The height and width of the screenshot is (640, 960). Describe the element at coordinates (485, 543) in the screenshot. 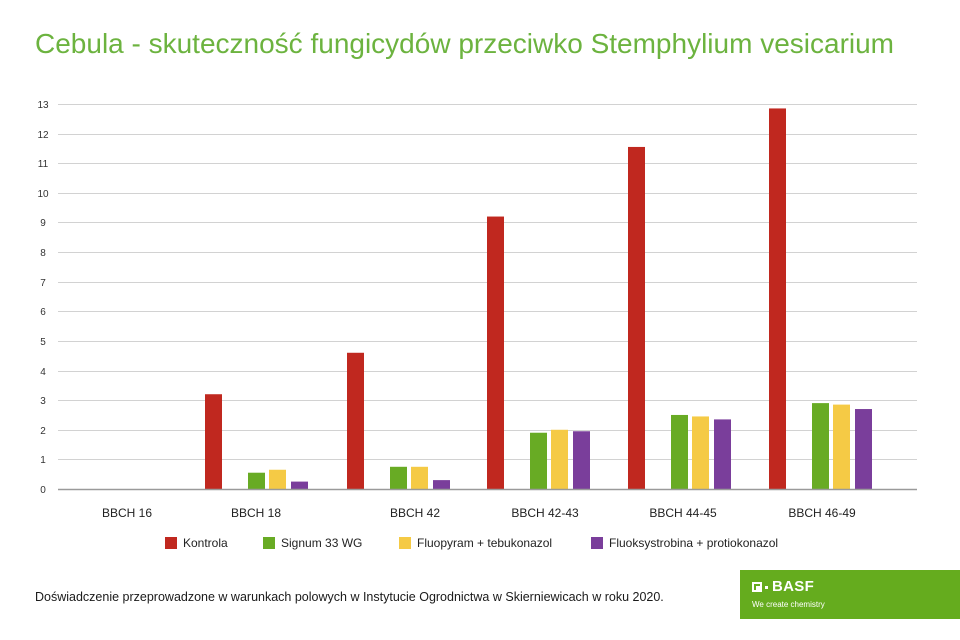

I see `legend-label-fluopyram: Fluopyram + tebukonazol` at that location.